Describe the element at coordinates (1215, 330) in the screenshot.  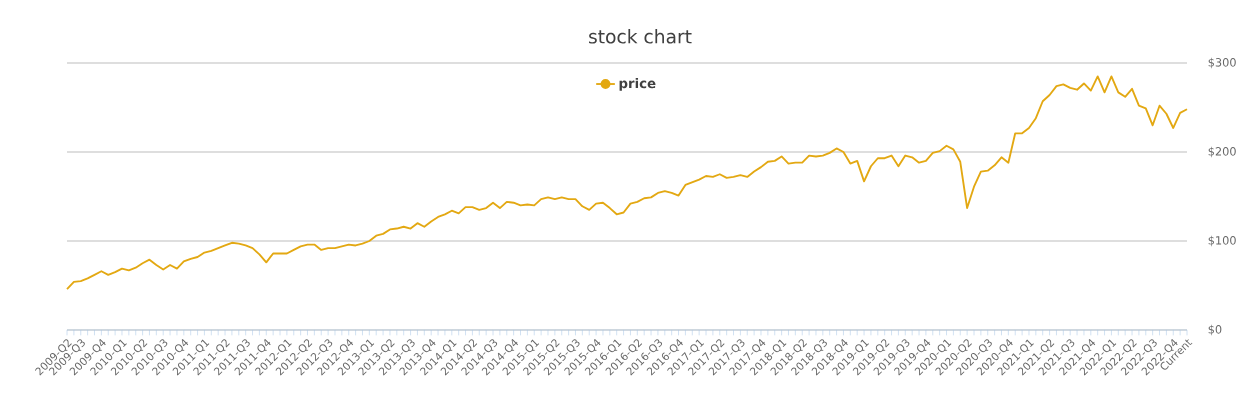
I see `y-tick-label: $0` at that location.